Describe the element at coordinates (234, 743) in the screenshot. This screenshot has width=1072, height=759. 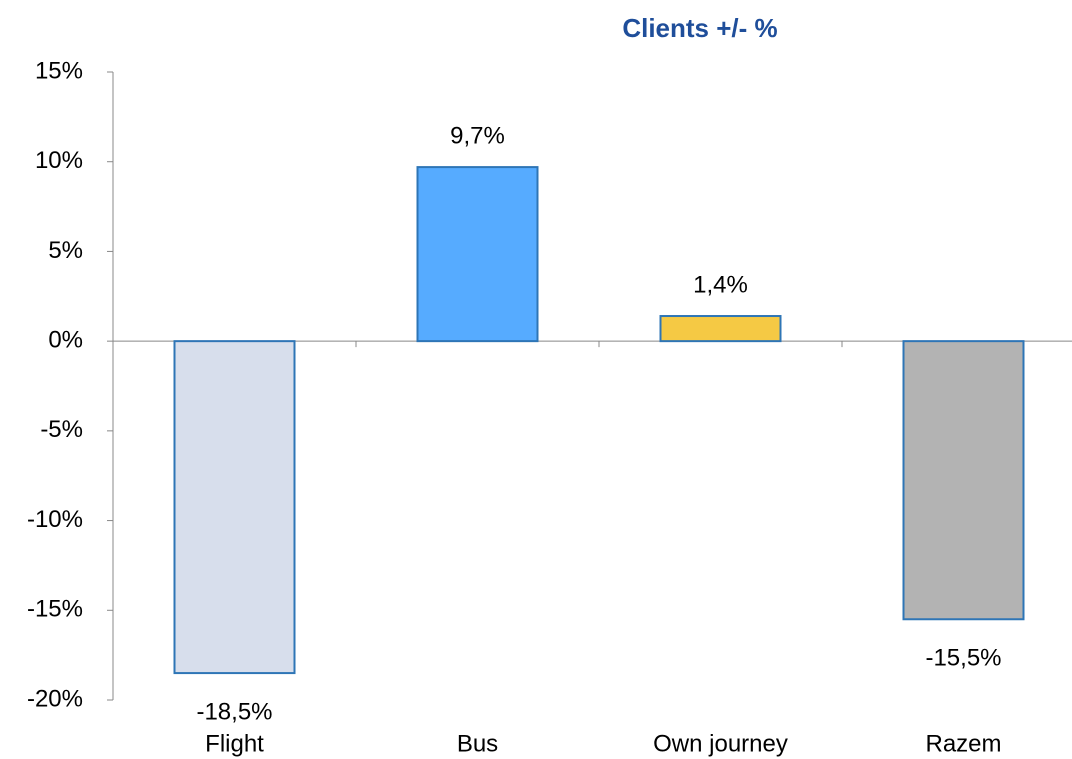
I see `x-tick-label: Flight` at that location.